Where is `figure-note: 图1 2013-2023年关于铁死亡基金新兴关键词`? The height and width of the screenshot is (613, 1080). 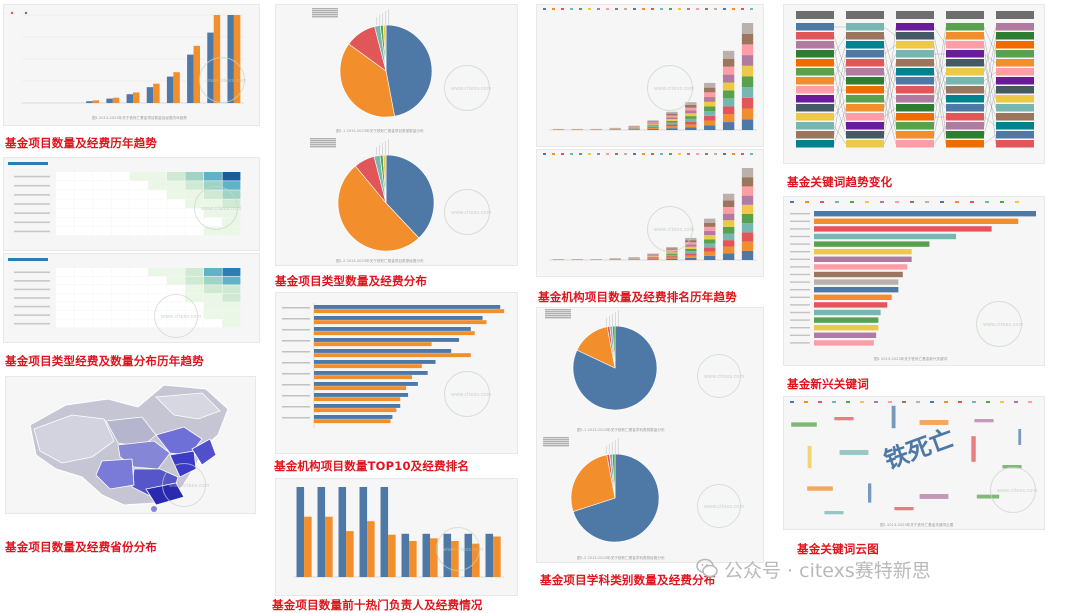
figure-note: 图1 2013-2023年关于铁死亡基金新兴关键词 is located at coordinates (911, 359).